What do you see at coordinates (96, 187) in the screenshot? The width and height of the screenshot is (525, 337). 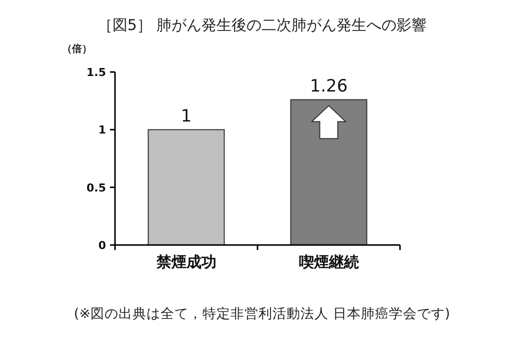 I see `y-tick-label: 0.5` at bounding box center [96, 187].